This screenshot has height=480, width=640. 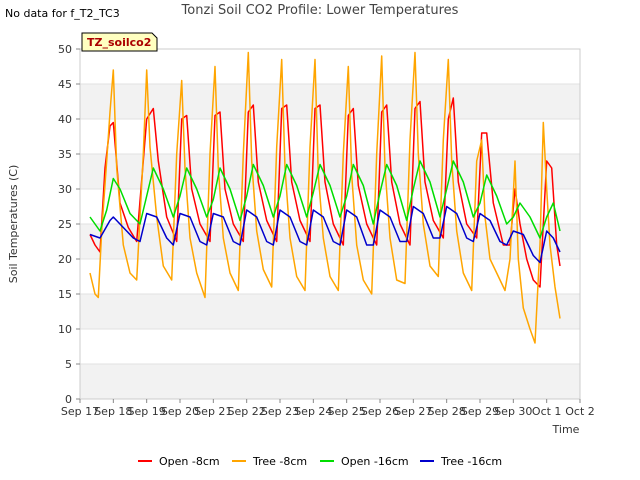 I want to click on x-tick-label: Sep 26, so click(x=380, y=411).